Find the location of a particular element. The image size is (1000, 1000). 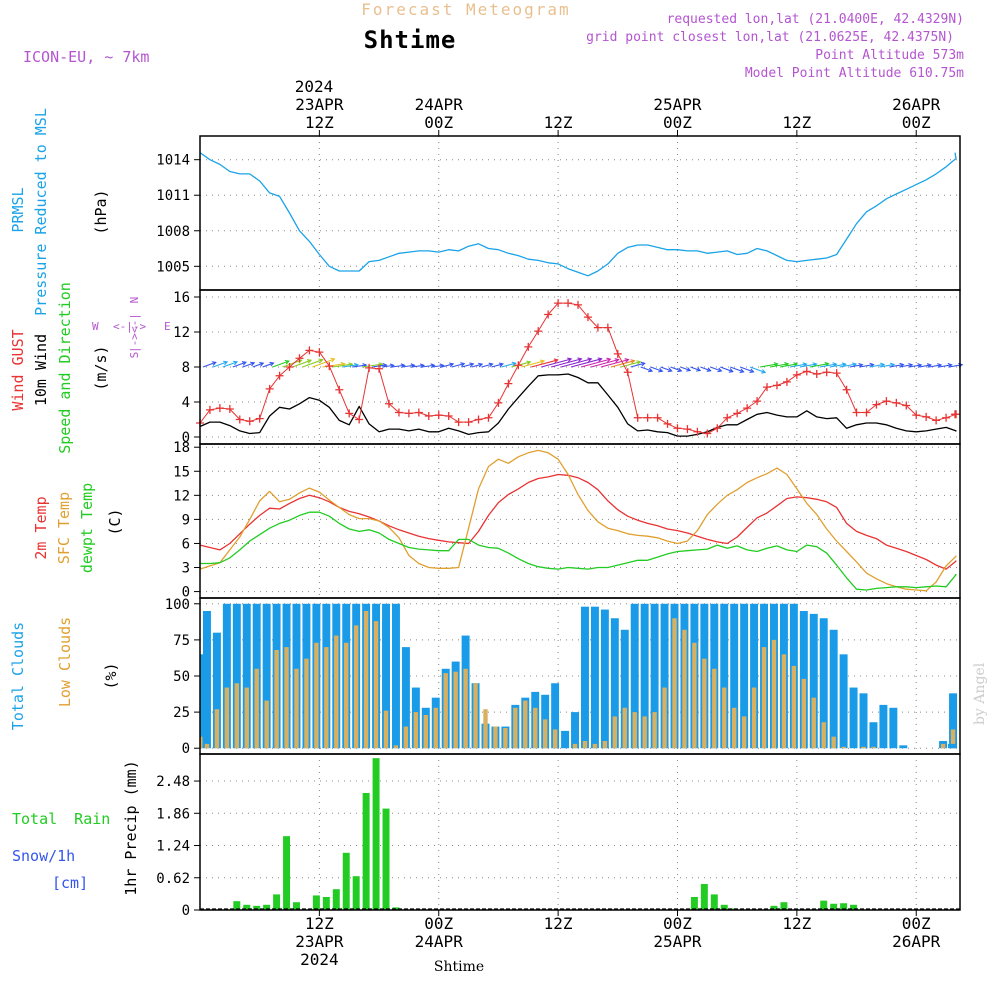

y-tick-label: 6 is located at coordinates (186, 544).